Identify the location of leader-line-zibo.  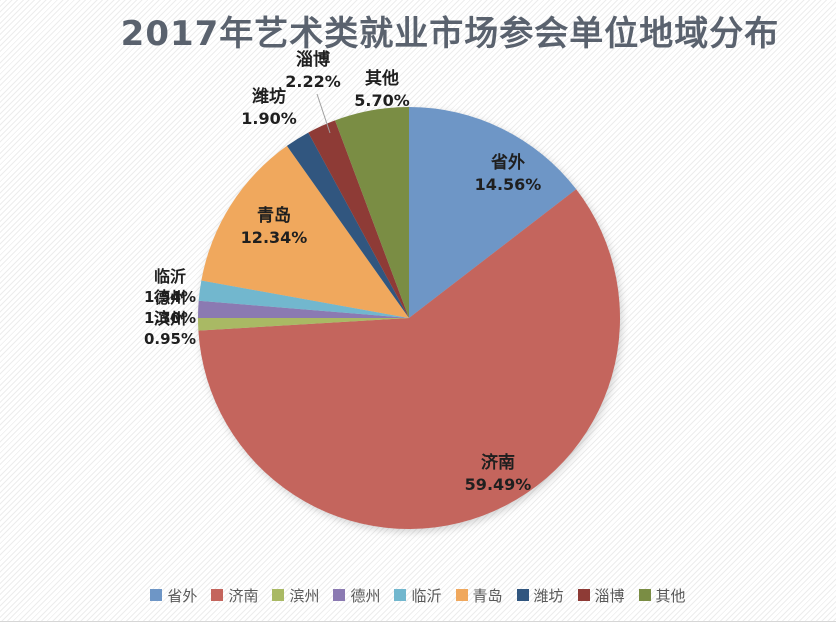
(323, 113).